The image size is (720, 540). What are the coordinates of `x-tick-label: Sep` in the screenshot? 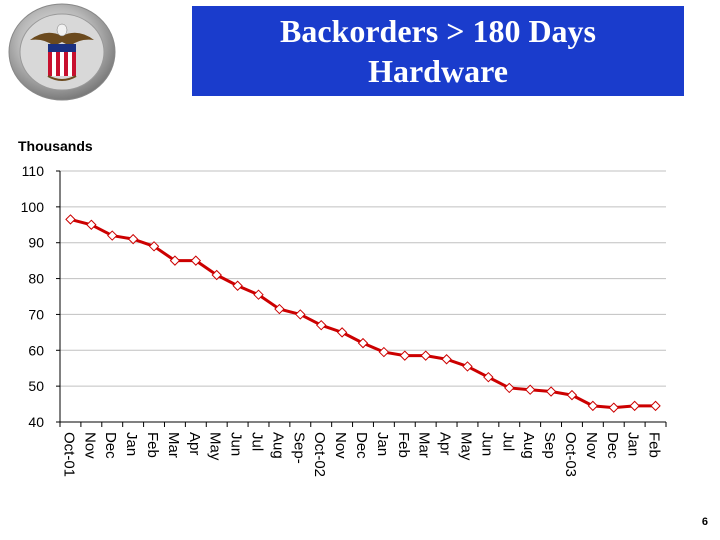 It's located at (549, 445).